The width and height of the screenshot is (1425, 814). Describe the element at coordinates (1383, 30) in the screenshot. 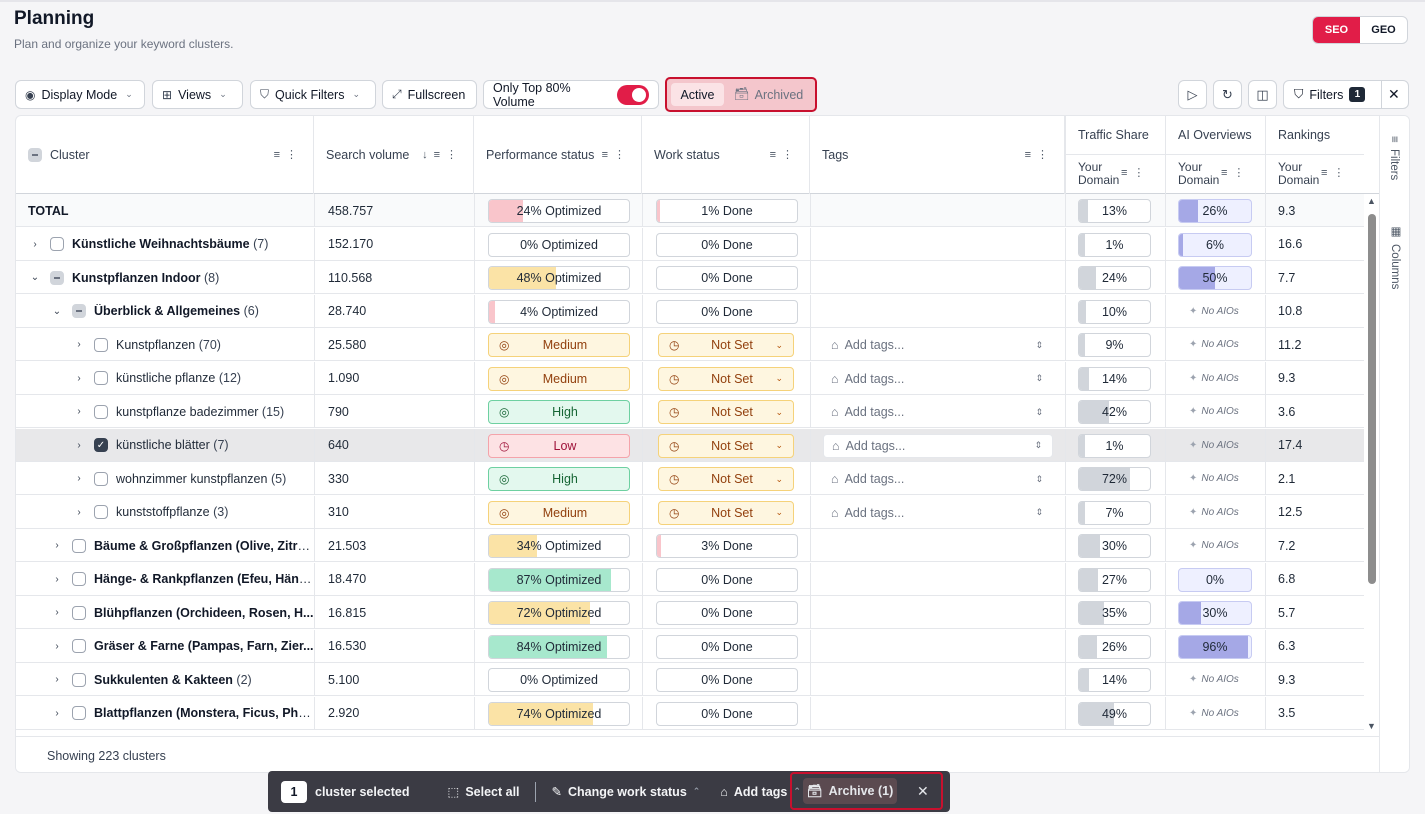

I see `geo-mode-button: GEO` at that location.